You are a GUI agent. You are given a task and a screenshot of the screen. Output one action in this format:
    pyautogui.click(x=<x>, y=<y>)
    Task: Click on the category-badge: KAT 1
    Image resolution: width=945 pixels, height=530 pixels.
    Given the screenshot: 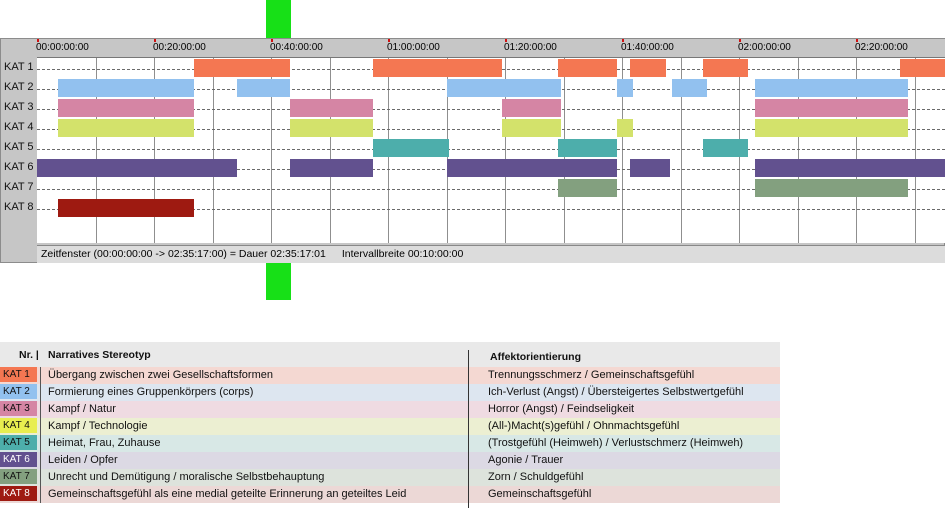 What is the action you would take?
    pyautogui.click(x=18, y=374)
    